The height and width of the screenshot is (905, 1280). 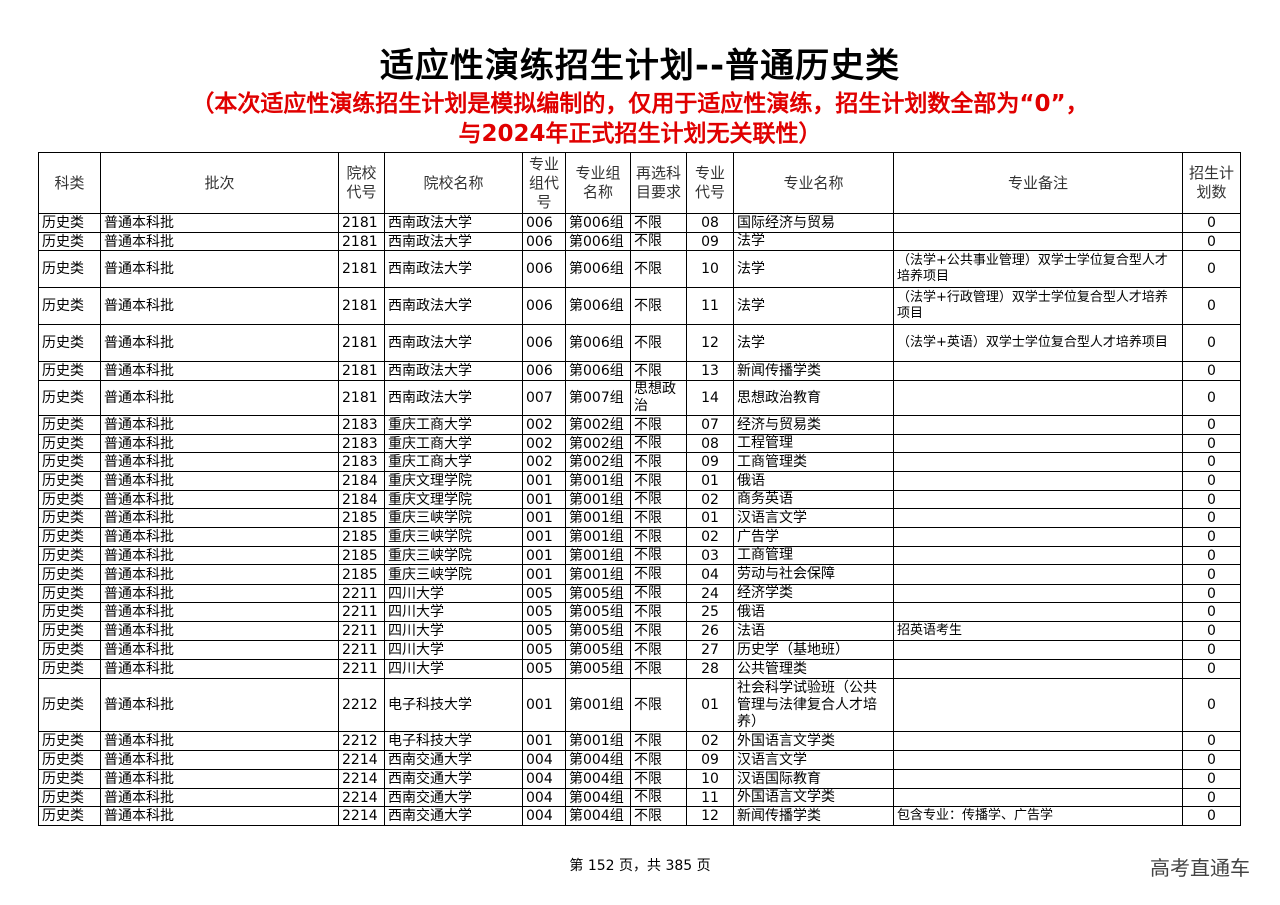 I want to click on table-row: 历史类 普通本科批 2185 重庆三峡学院 001 第001组 不限 04 劳动与社会保障 0, so click(x=639, y=574).